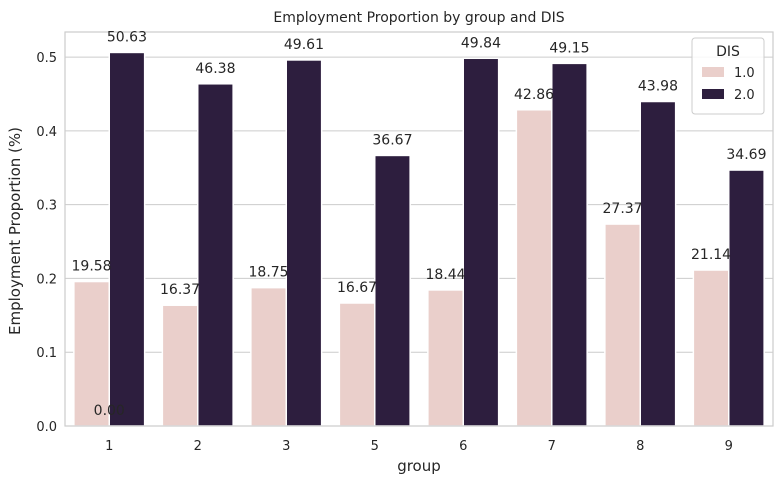 The height and width of the screenshot is (484, 784). I want to click on x-tick-label: 1, so click(109, 446).